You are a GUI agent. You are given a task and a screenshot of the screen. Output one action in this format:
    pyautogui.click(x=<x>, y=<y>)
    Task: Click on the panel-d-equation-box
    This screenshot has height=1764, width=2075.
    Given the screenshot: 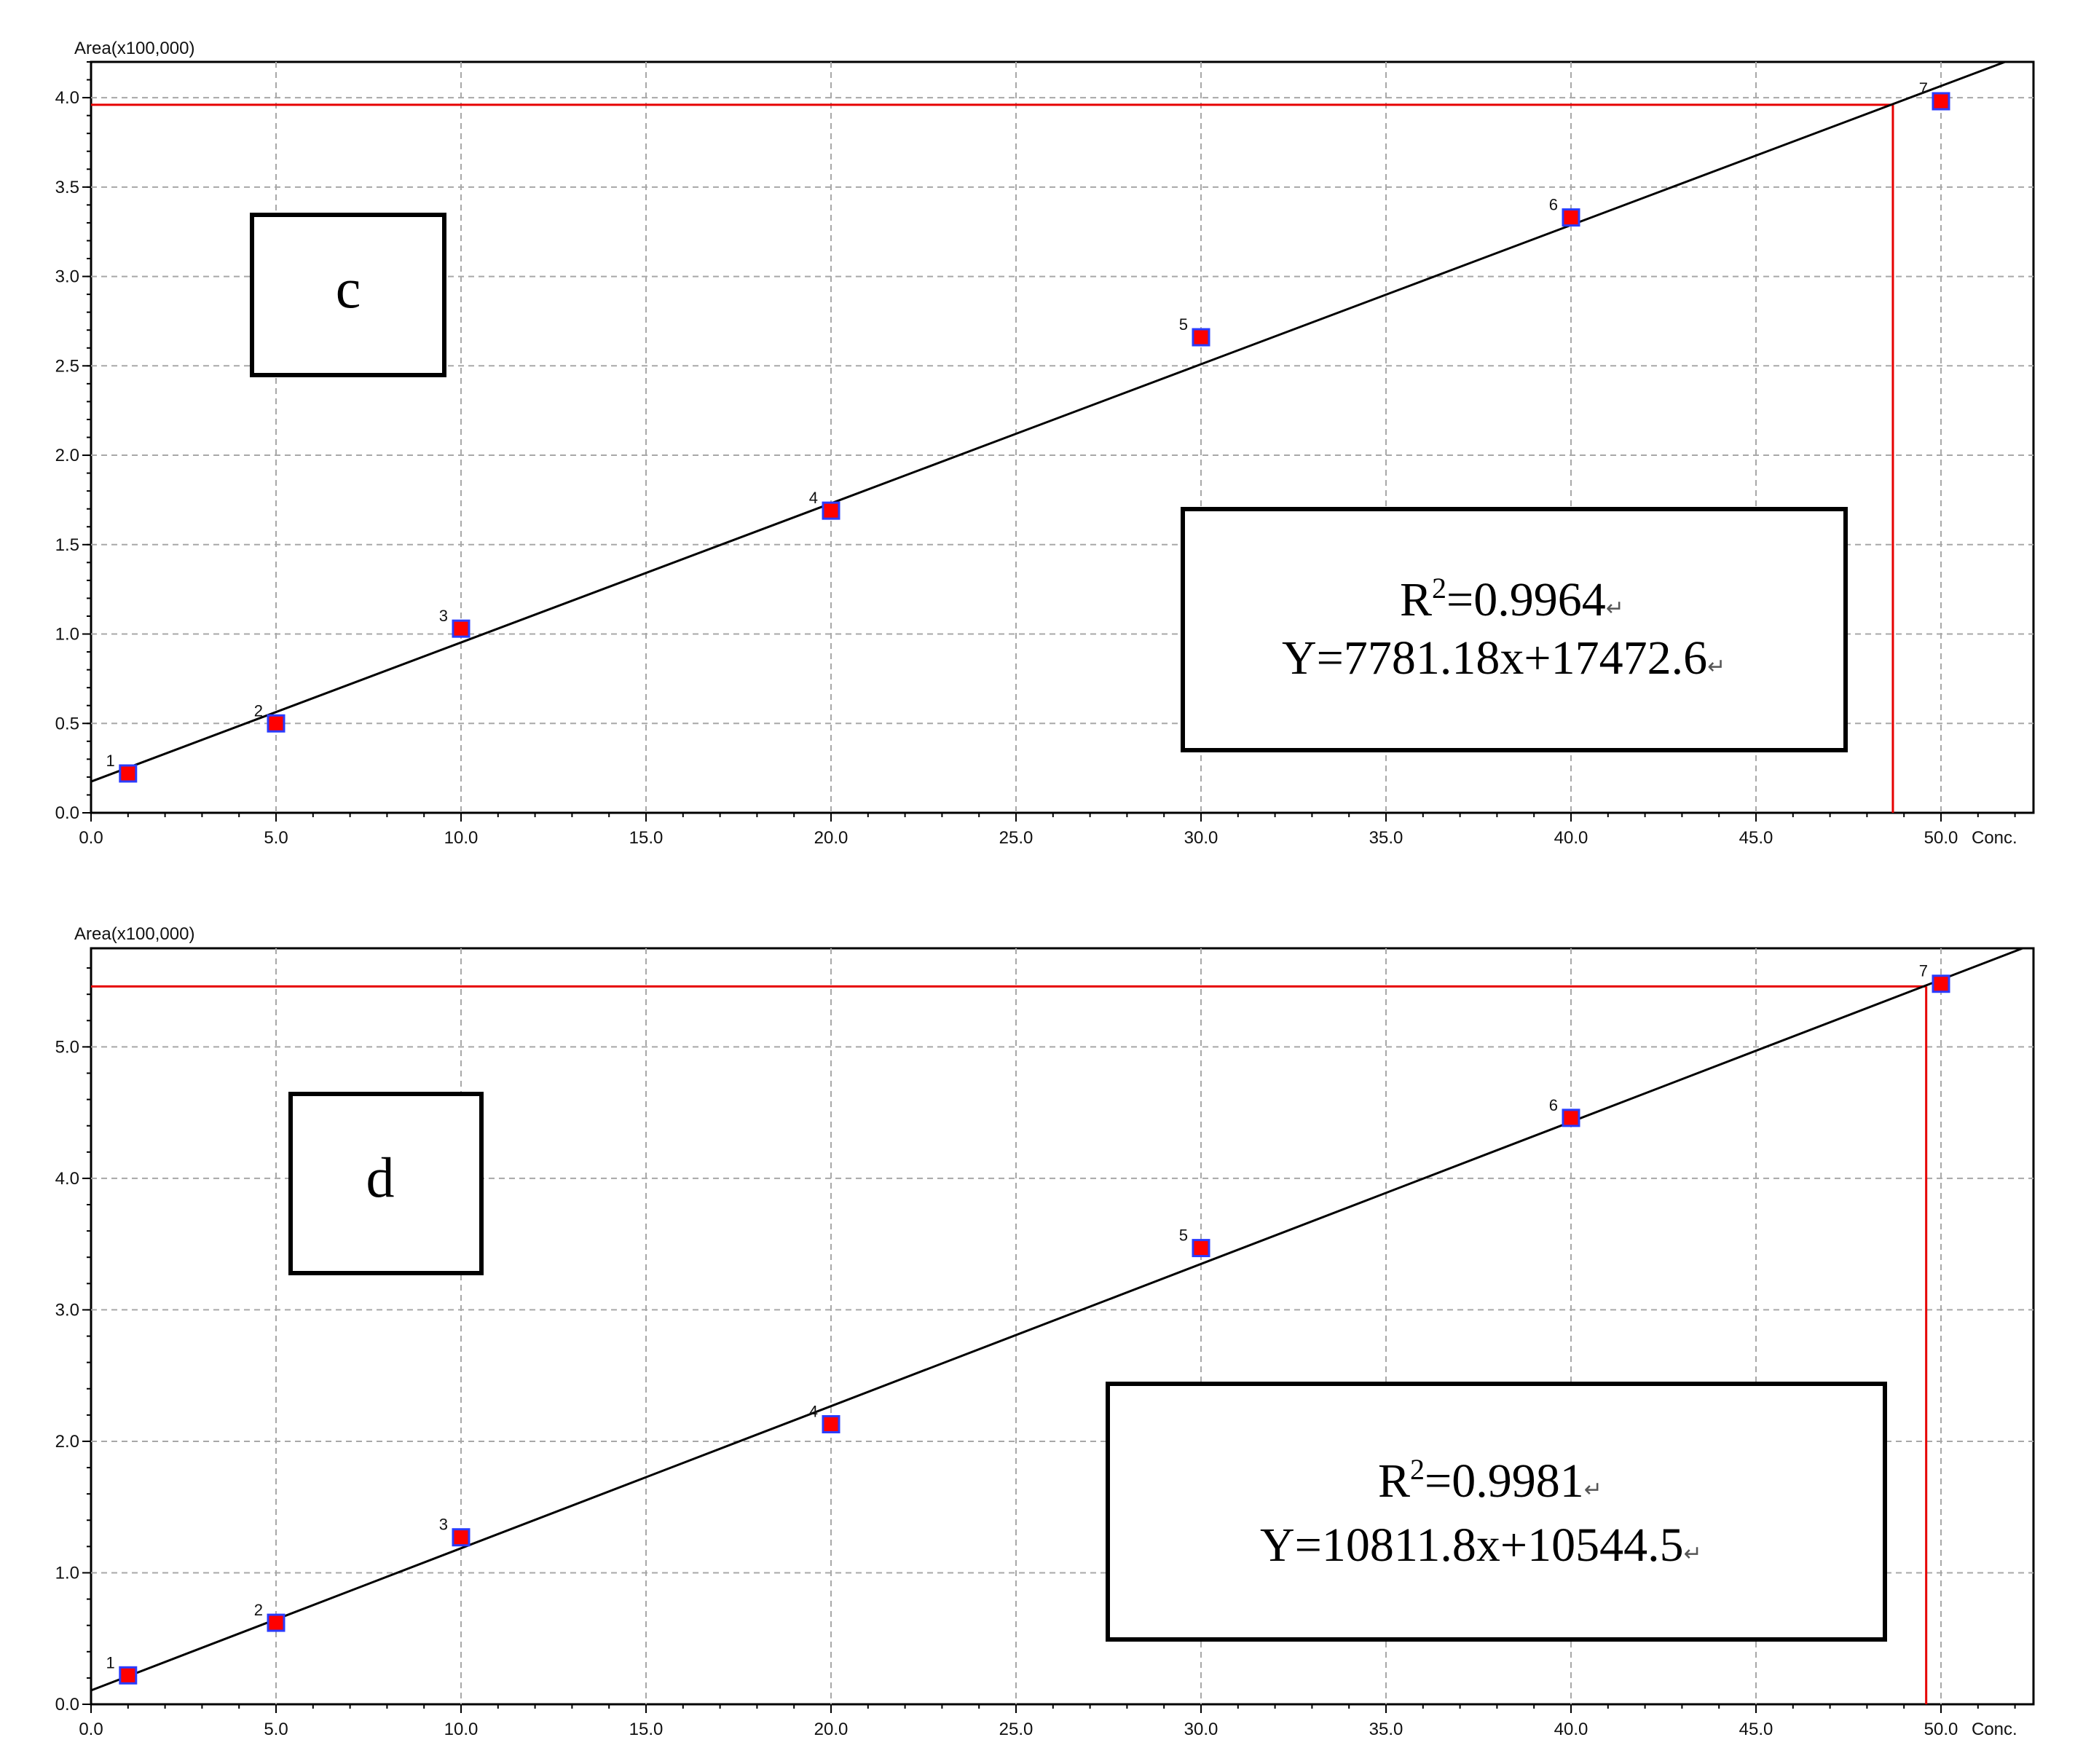 What is the action you would take?
    pyautogui.click(x=1496, y=1512)
    